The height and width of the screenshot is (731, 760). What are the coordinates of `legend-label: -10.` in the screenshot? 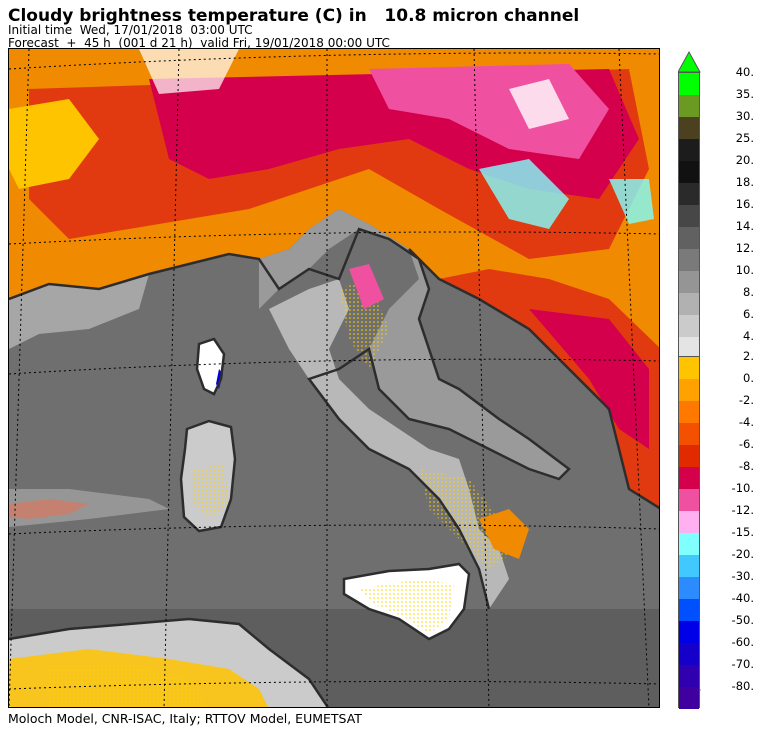 It's located at (742, 488).